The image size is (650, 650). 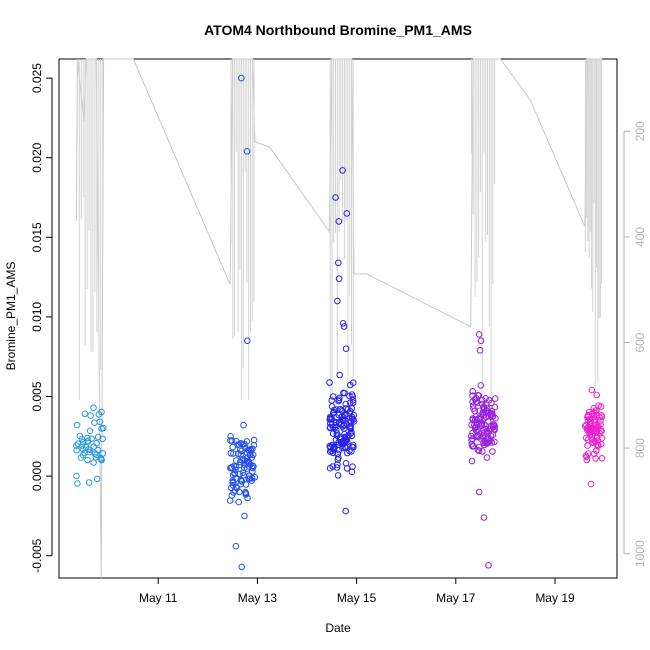 I want to click on x-axis-label: Date, so click(x=338, y=628).